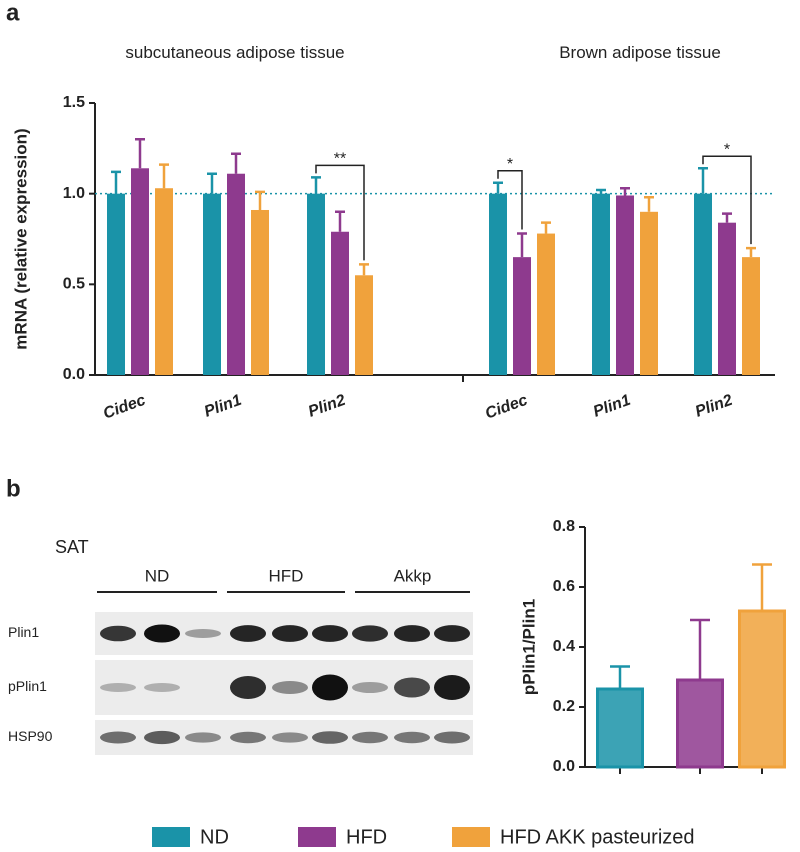  I want to click on y-tick-label: 0.5, so click(74, 284).